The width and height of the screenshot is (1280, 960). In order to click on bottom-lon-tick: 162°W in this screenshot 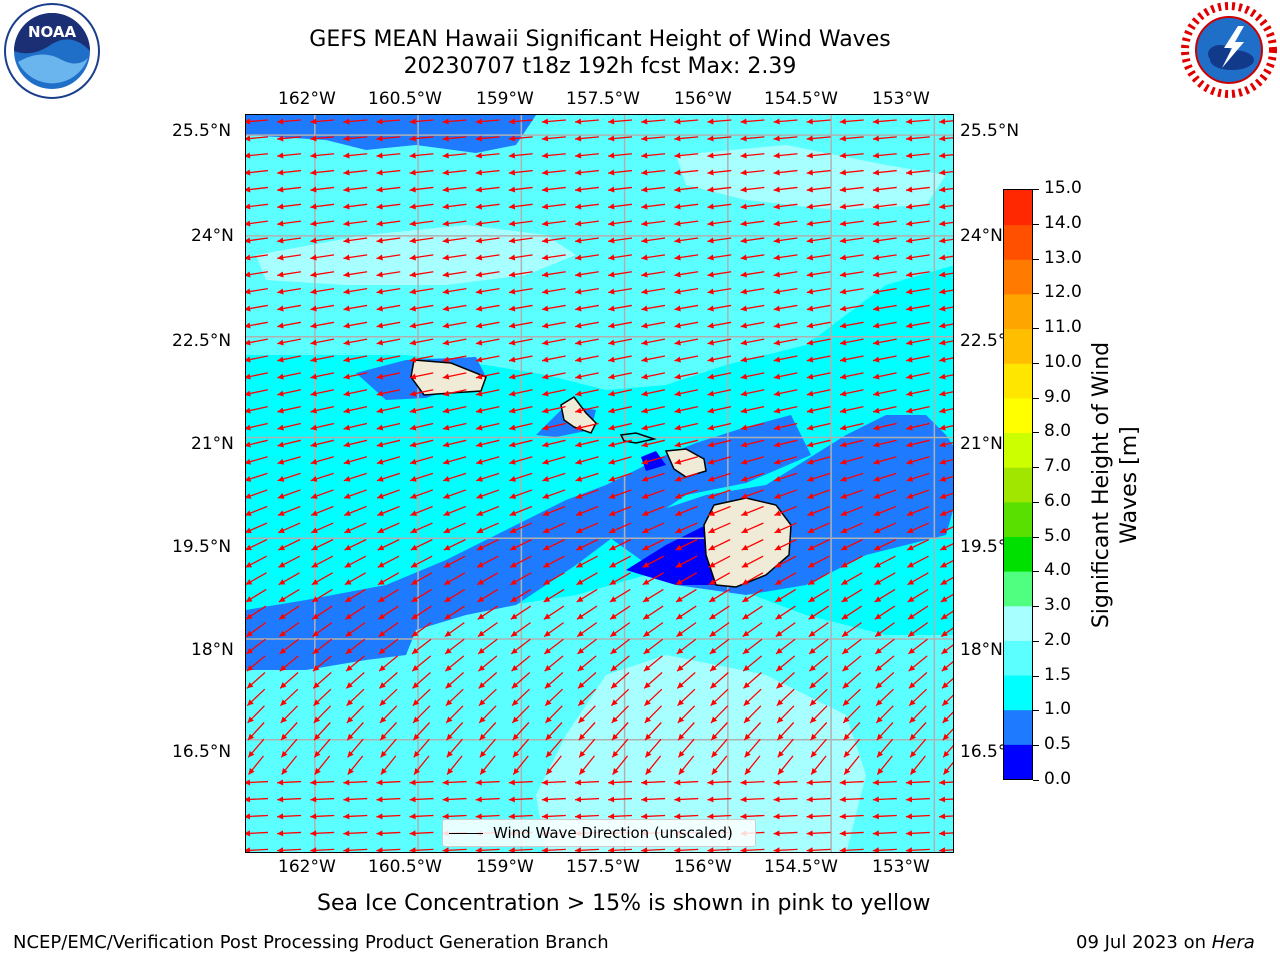, I will do `click(307, 867)`.